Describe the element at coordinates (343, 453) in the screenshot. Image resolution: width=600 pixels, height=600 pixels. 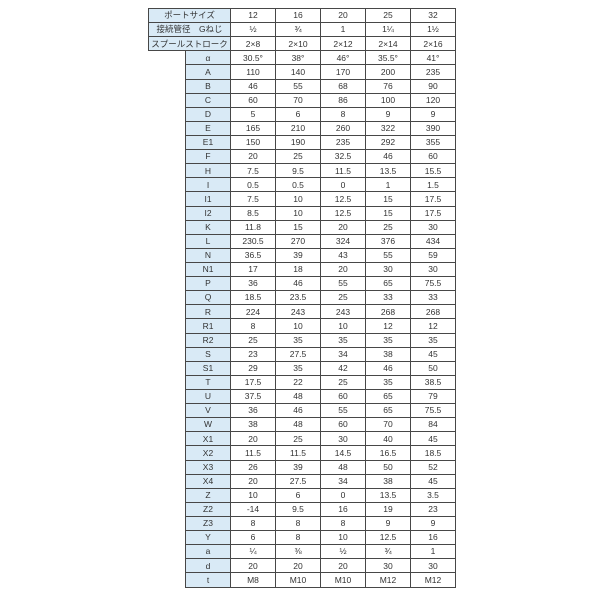
I see `cell-value: 14.5` at that location.